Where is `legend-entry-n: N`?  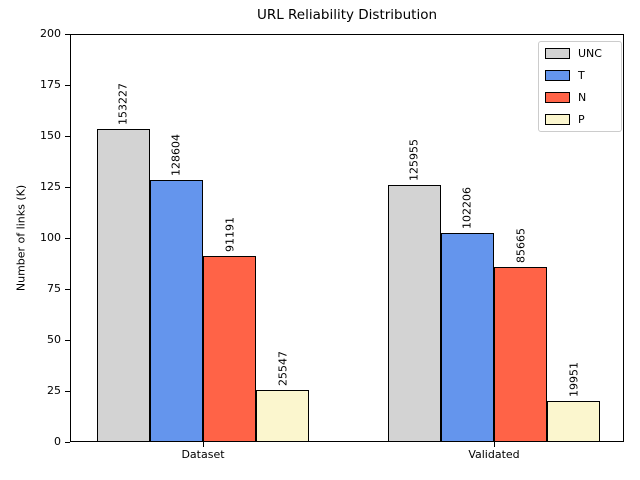
legend-entry-n: N is located at coordinates (579, 97).